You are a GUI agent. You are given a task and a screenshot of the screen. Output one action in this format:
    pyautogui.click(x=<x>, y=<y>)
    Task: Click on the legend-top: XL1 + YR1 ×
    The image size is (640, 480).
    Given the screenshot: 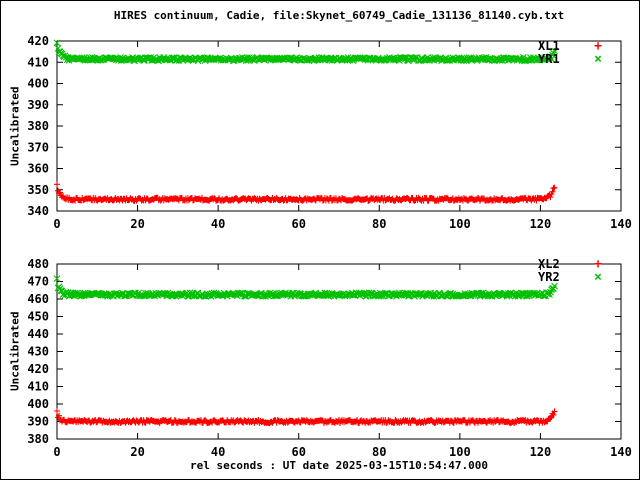 What is the action you would take?
    pyautogui.click(x=570, y=53)
    